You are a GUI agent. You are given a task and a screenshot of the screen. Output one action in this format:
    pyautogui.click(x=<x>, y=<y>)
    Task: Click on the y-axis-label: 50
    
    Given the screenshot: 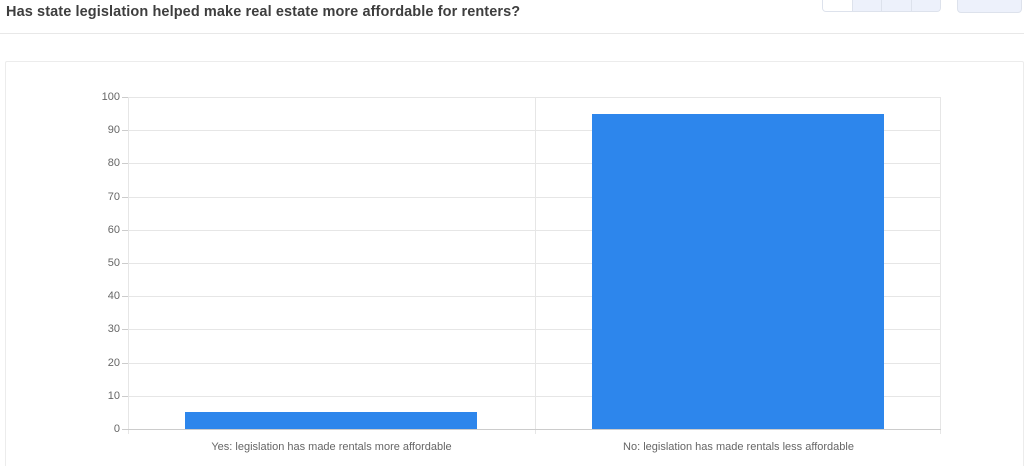 What is the action you would take?
    pyautogui.click(x=113, y=263)
    